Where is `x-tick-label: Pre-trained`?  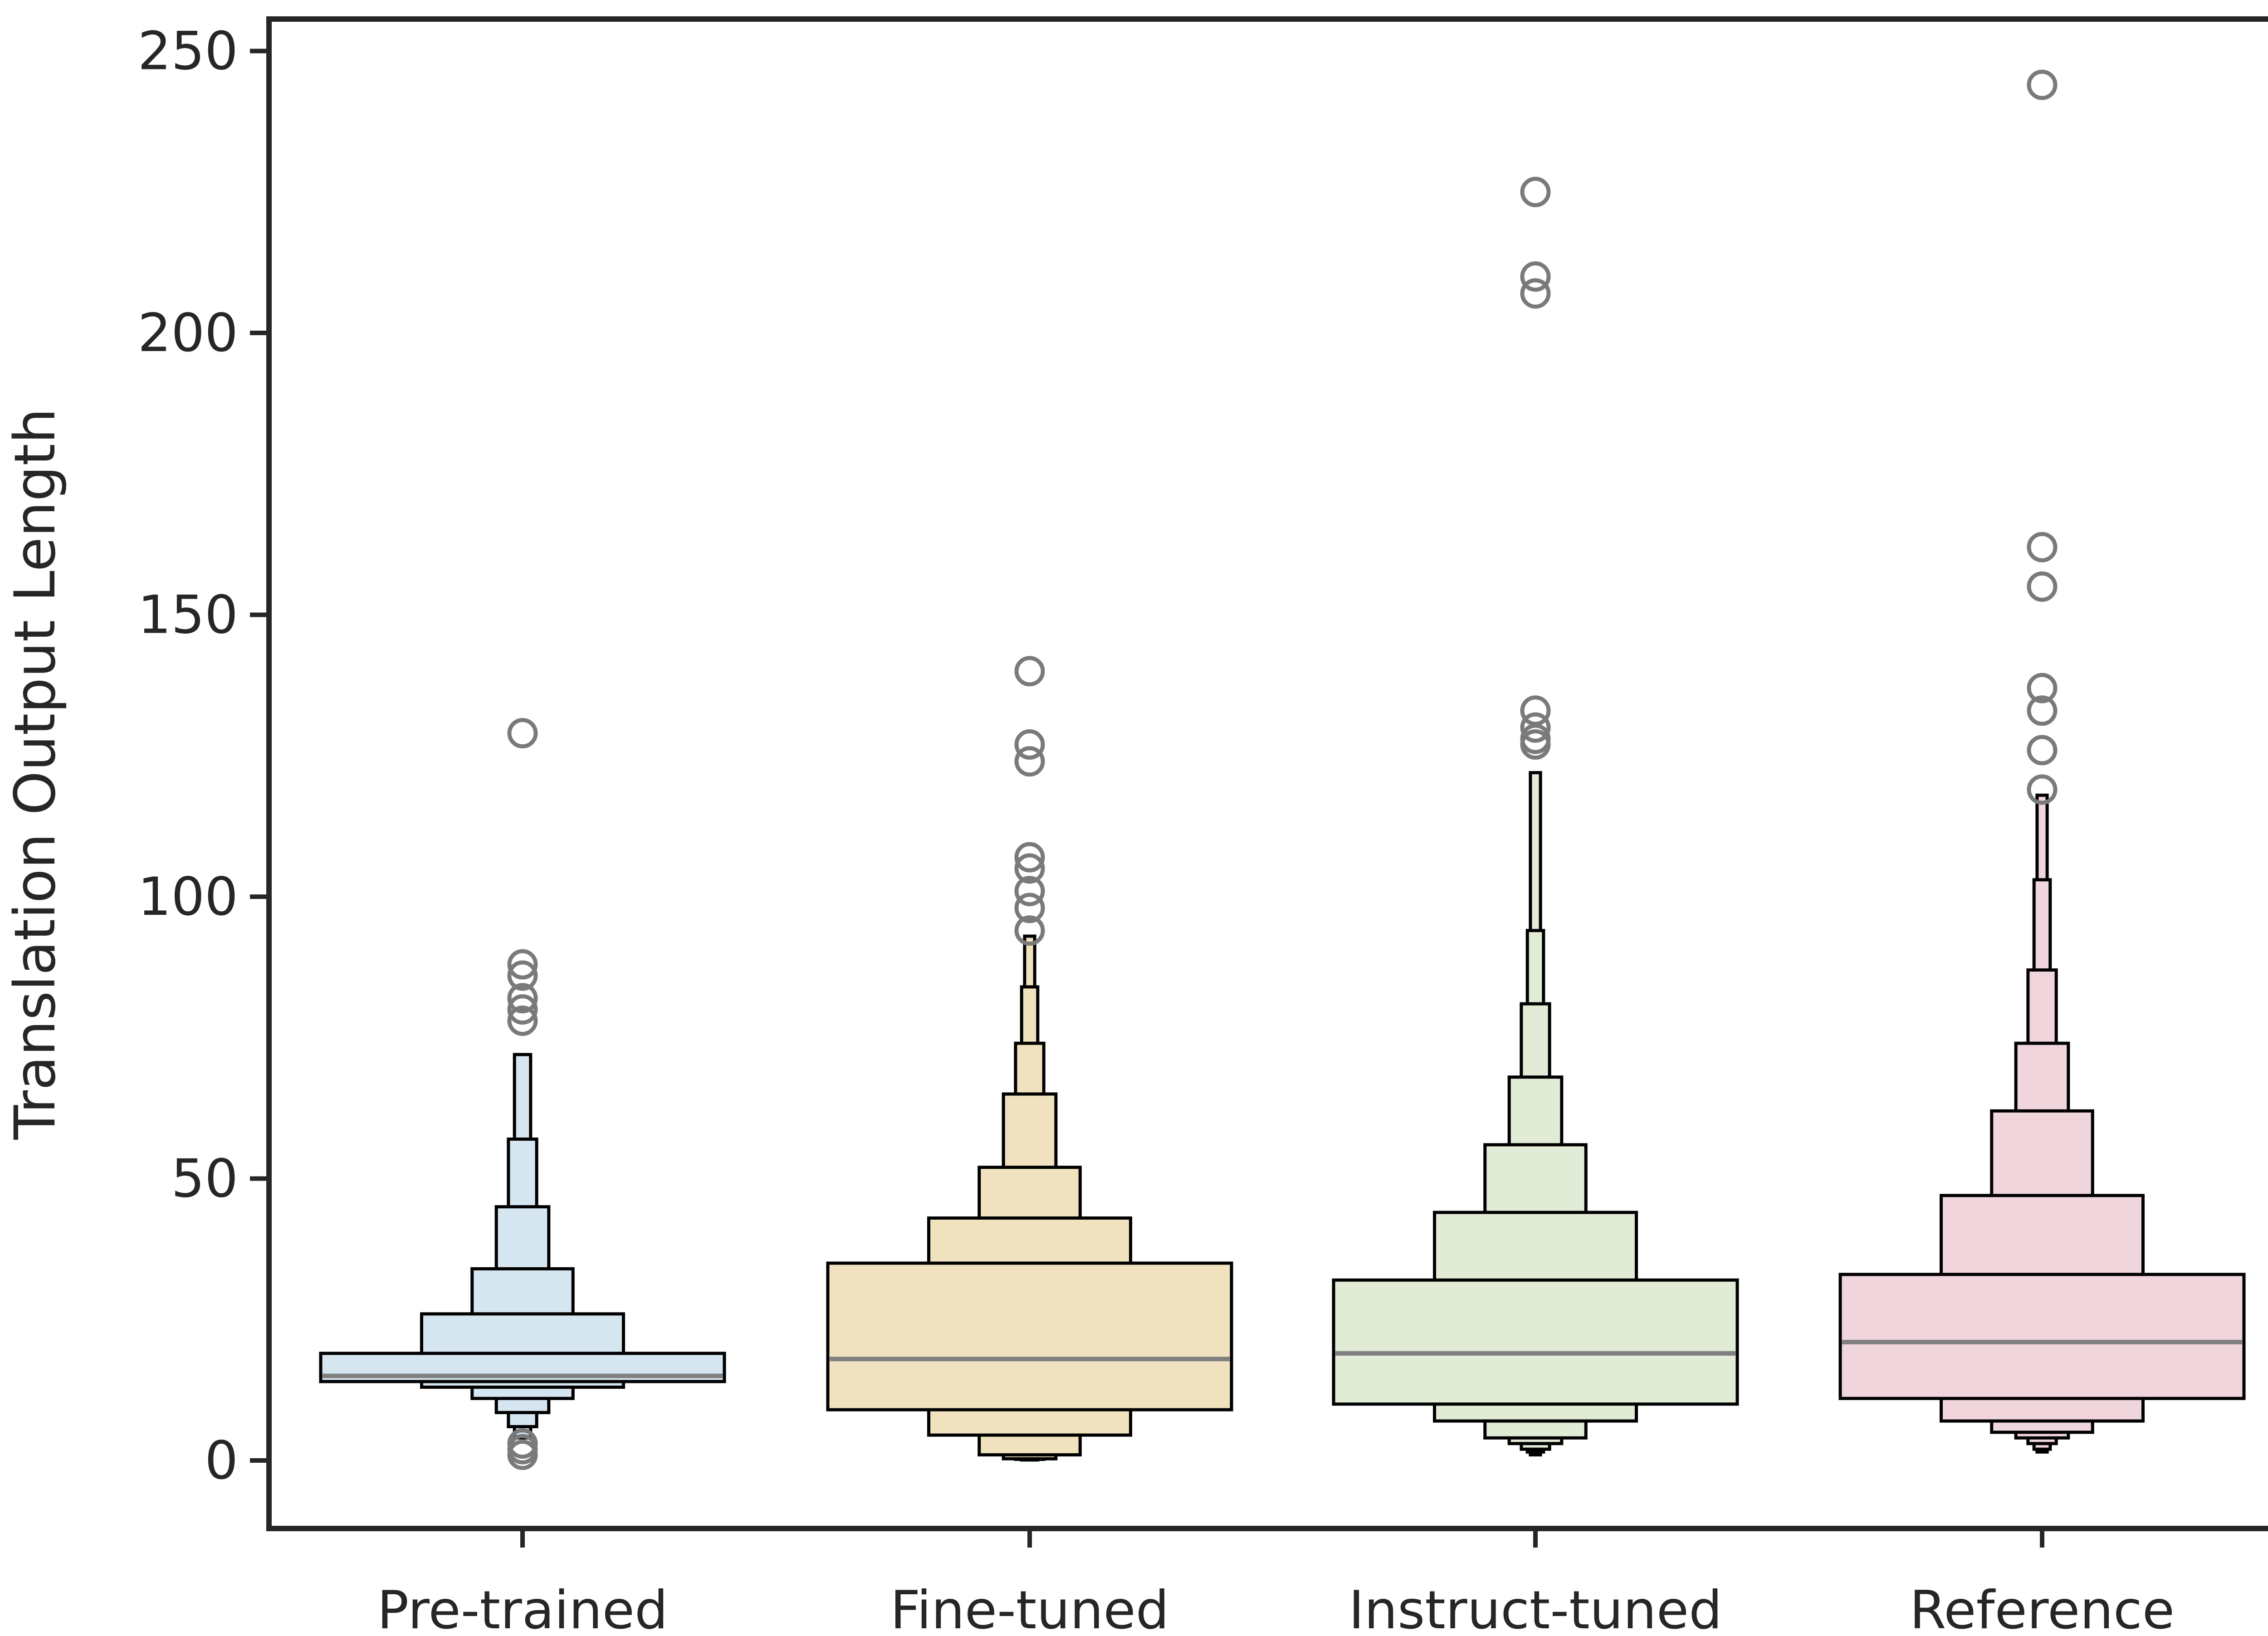
x-tick-label: Pre-trained is located at coordinates (522, 1608).